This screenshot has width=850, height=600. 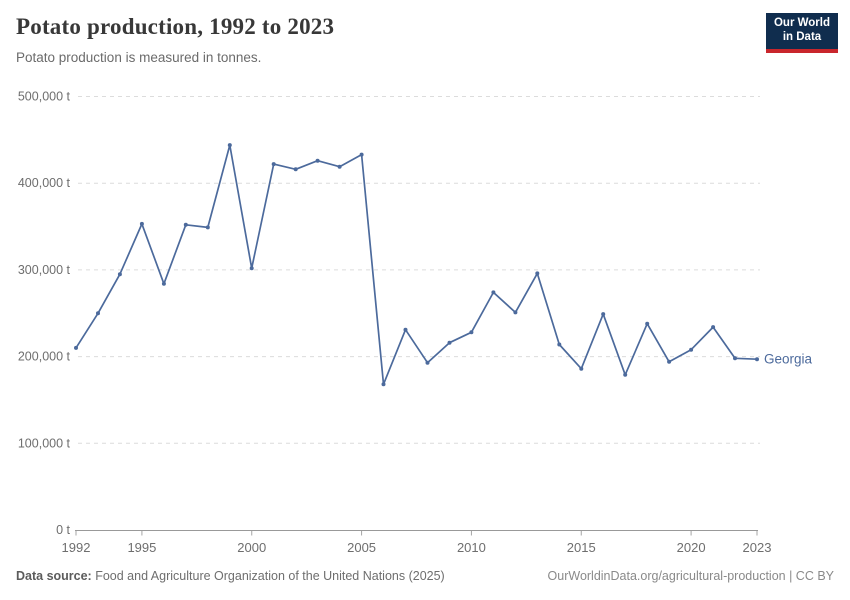 What do you see at coordinates (757, 547) in the screenshot?
I see `x-axis-tick-label: 2023` at bounding box center [757, 547].